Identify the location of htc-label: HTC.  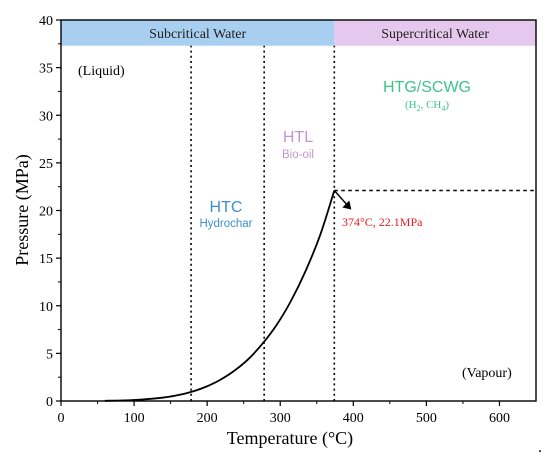
(226, 207).